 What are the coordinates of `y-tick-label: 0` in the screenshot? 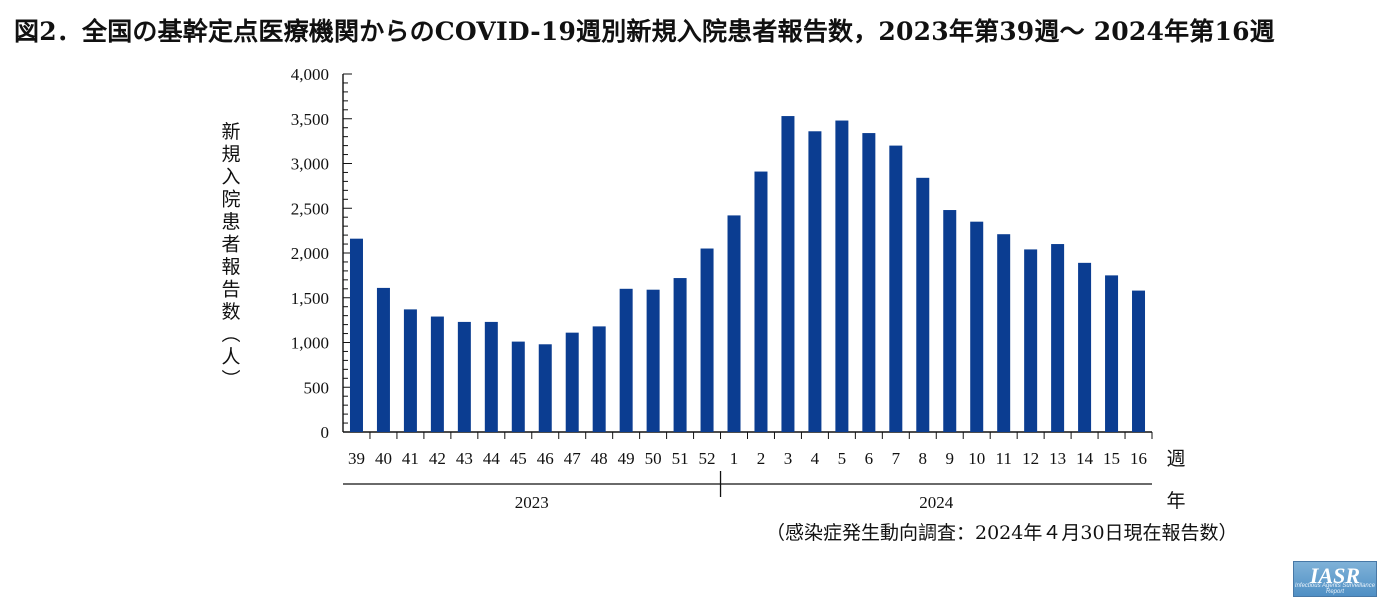 It's located at (325, 432).